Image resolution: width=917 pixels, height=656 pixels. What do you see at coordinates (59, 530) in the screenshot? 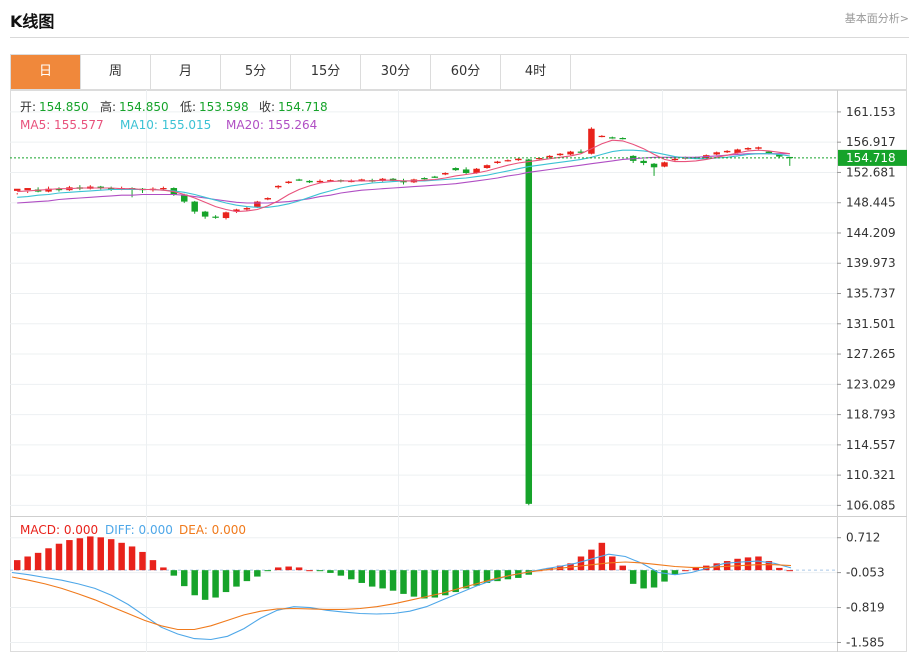
I see `macd-label: MACD: 0.000` at bounding box center [59, 530].